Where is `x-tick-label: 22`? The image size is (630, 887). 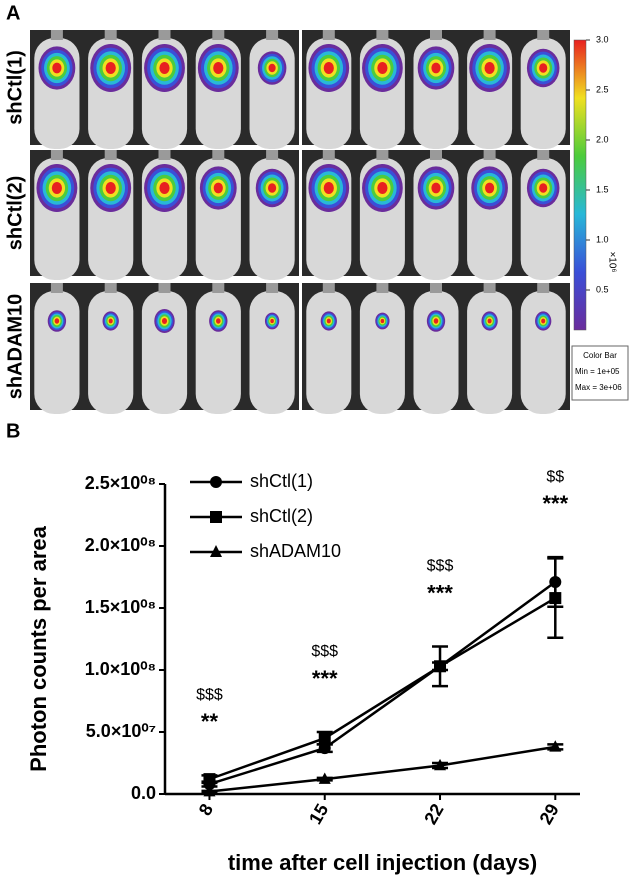 x-tick-label: 22 is located at coordinates (433, 813).